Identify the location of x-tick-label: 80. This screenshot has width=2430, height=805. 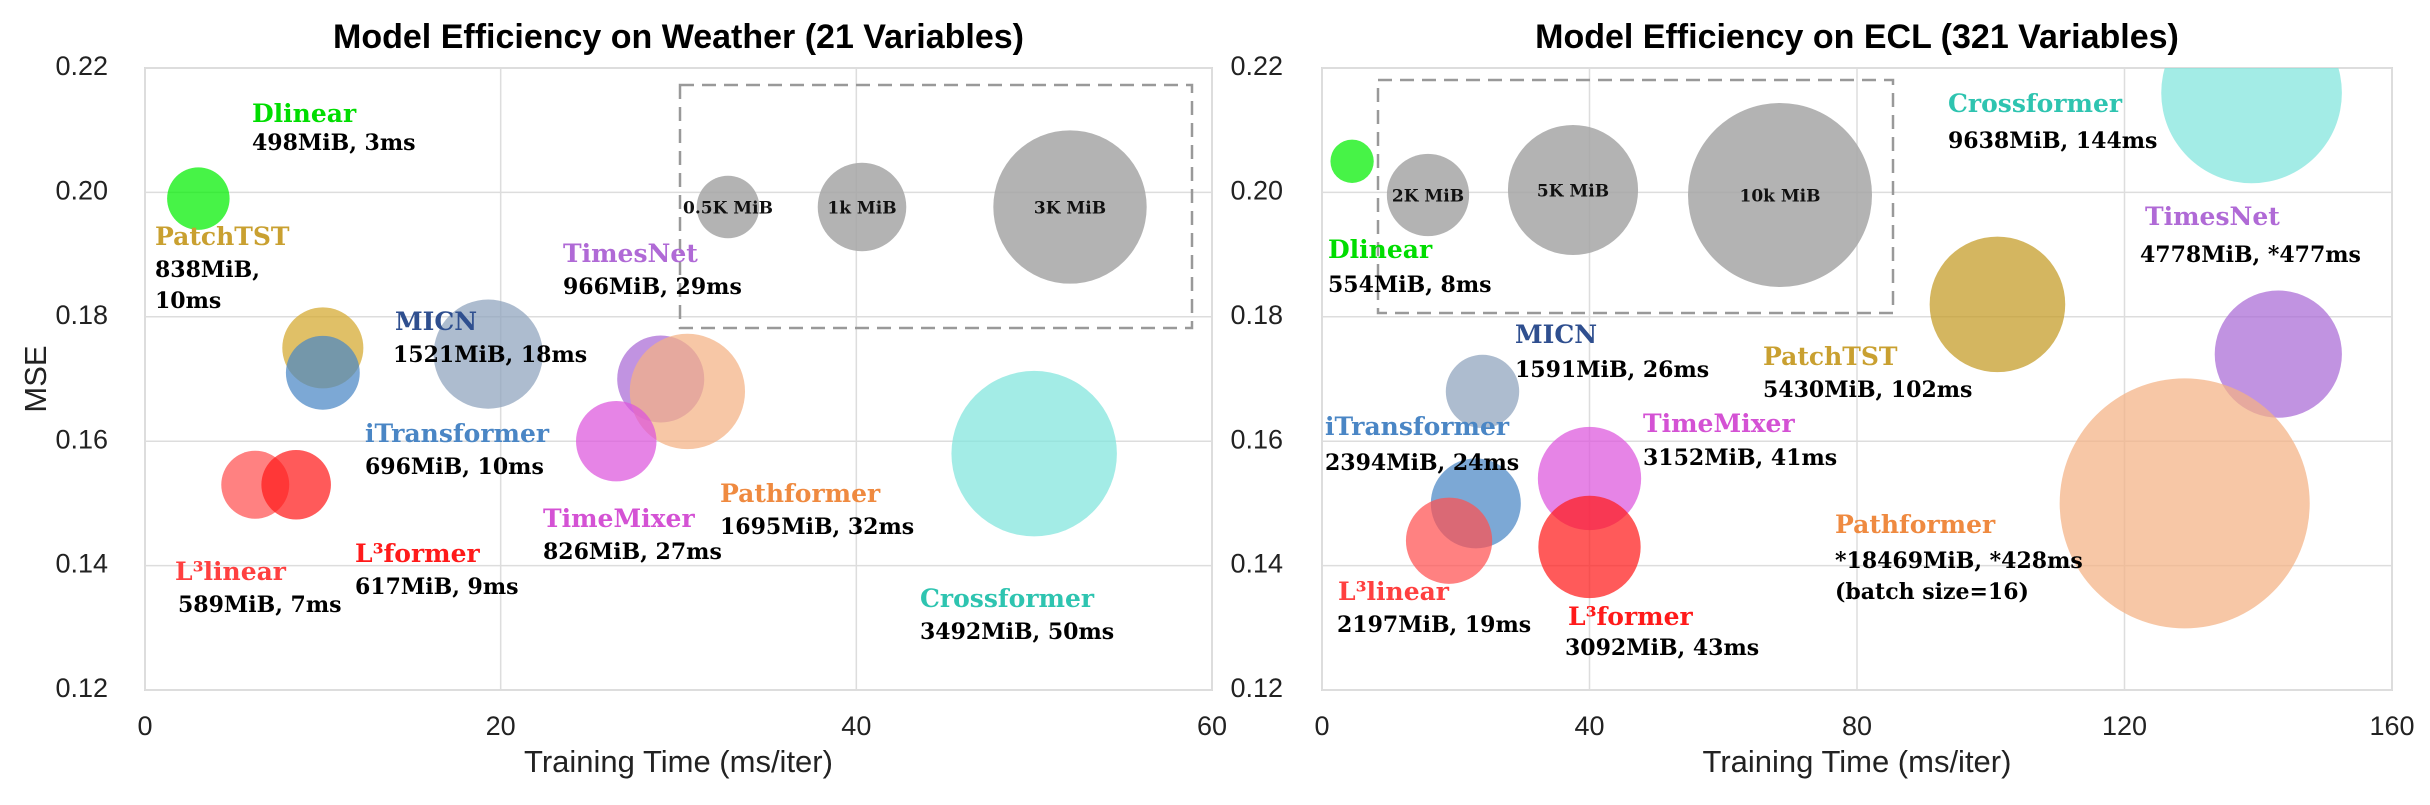
(1857, 726).